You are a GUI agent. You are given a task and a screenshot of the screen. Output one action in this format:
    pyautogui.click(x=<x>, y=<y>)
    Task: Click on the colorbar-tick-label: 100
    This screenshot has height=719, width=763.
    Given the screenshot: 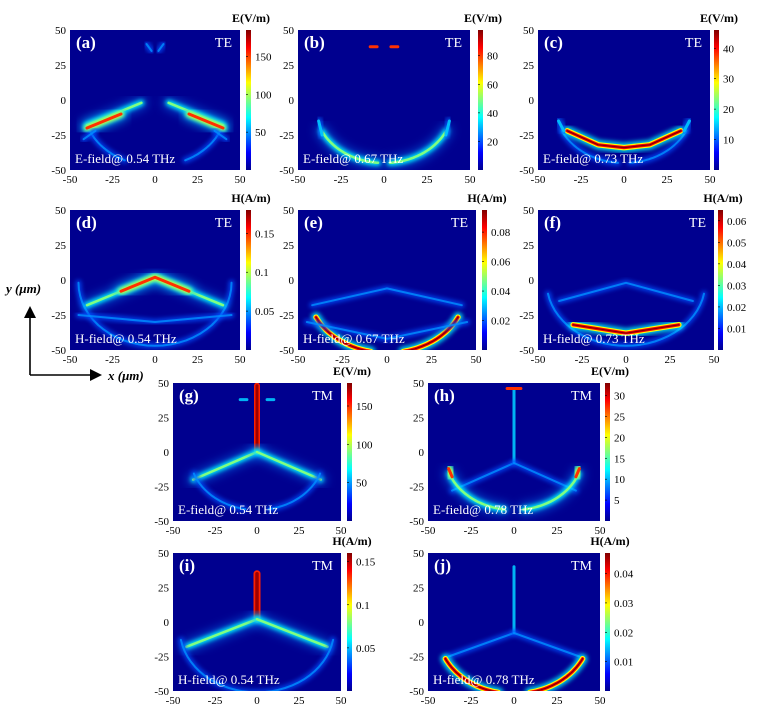 What is the action you would take?
    pyautogui.click(x=364, y=445)
    